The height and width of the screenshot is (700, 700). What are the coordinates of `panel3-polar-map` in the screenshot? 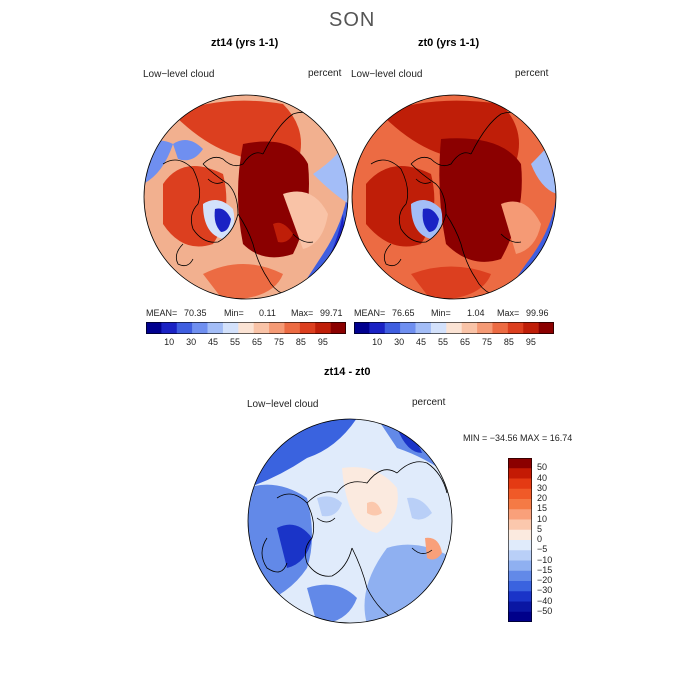 It's located at (350, 521).